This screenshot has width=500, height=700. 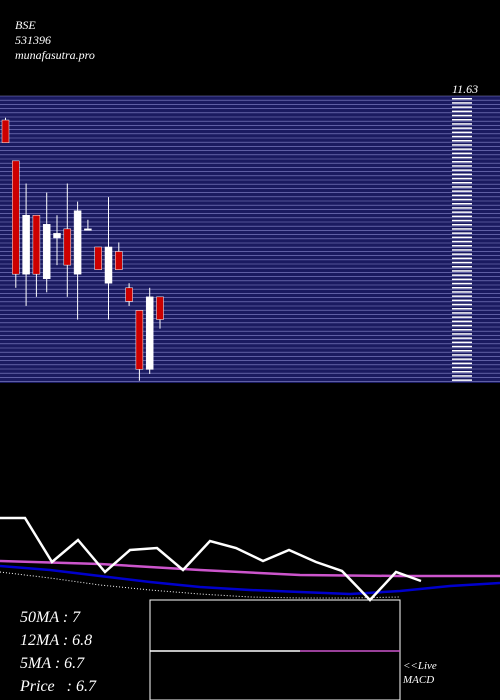 What do you see at coordinates (58, 686) in the screenshot?
I see `price-label: Price : 6.7` at bounding box center [58, 686].